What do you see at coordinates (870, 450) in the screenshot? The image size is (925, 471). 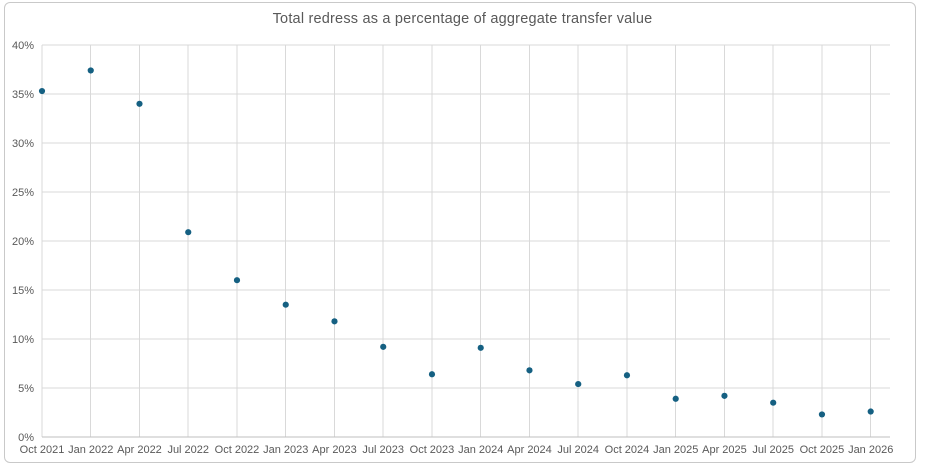 I see `x-tick-label: Jan 2026` at bounding box center [870, 450].